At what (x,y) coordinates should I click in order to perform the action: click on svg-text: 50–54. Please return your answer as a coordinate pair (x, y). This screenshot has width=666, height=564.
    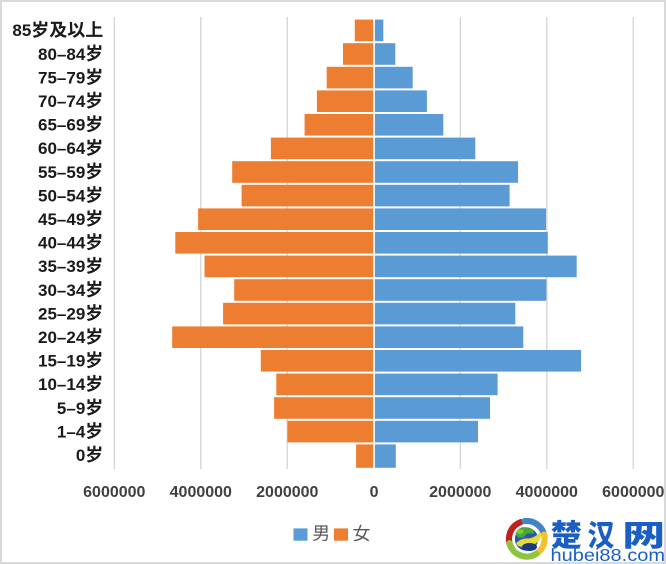
    Looking at the image, I should click on (62, 195).